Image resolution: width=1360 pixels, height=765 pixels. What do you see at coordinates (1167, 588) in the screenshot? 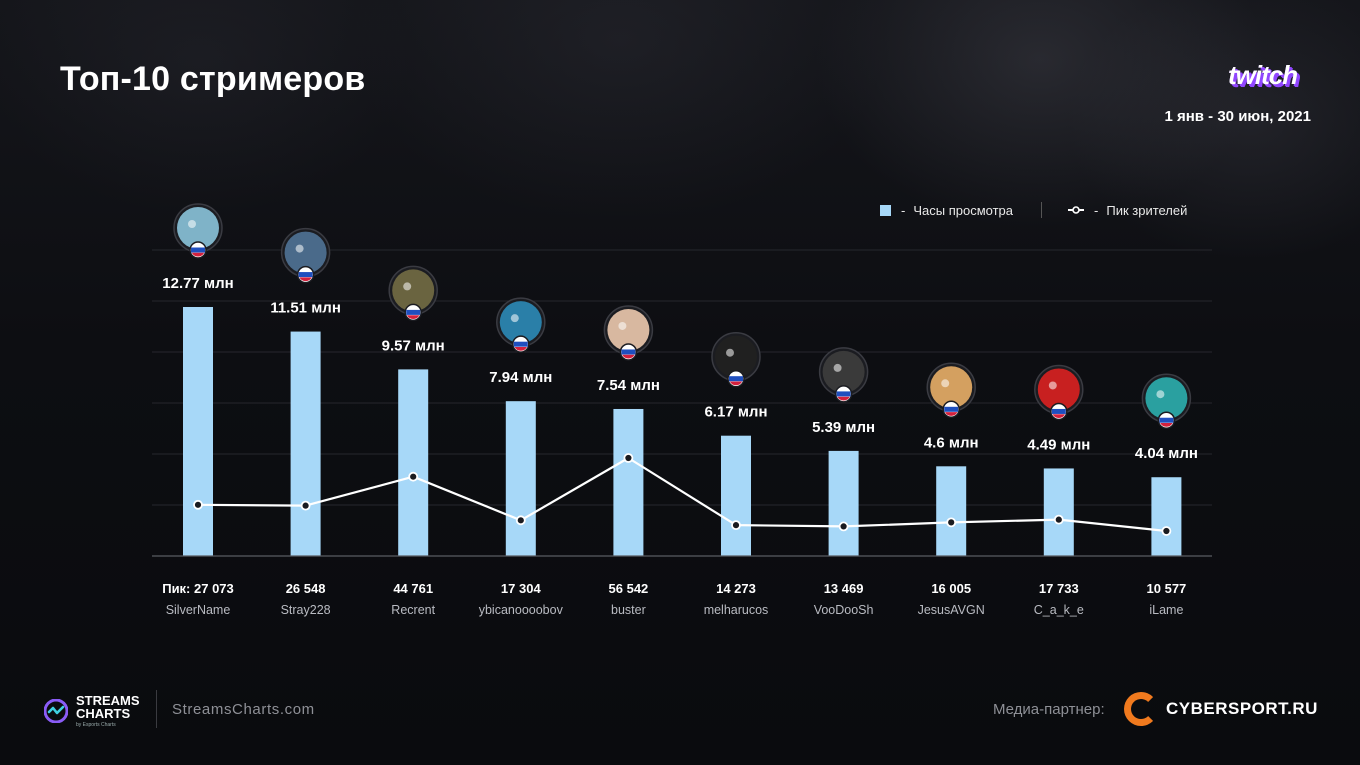
I see `peak-viewers-label: 10 577` at bounding box center [1167, 588].